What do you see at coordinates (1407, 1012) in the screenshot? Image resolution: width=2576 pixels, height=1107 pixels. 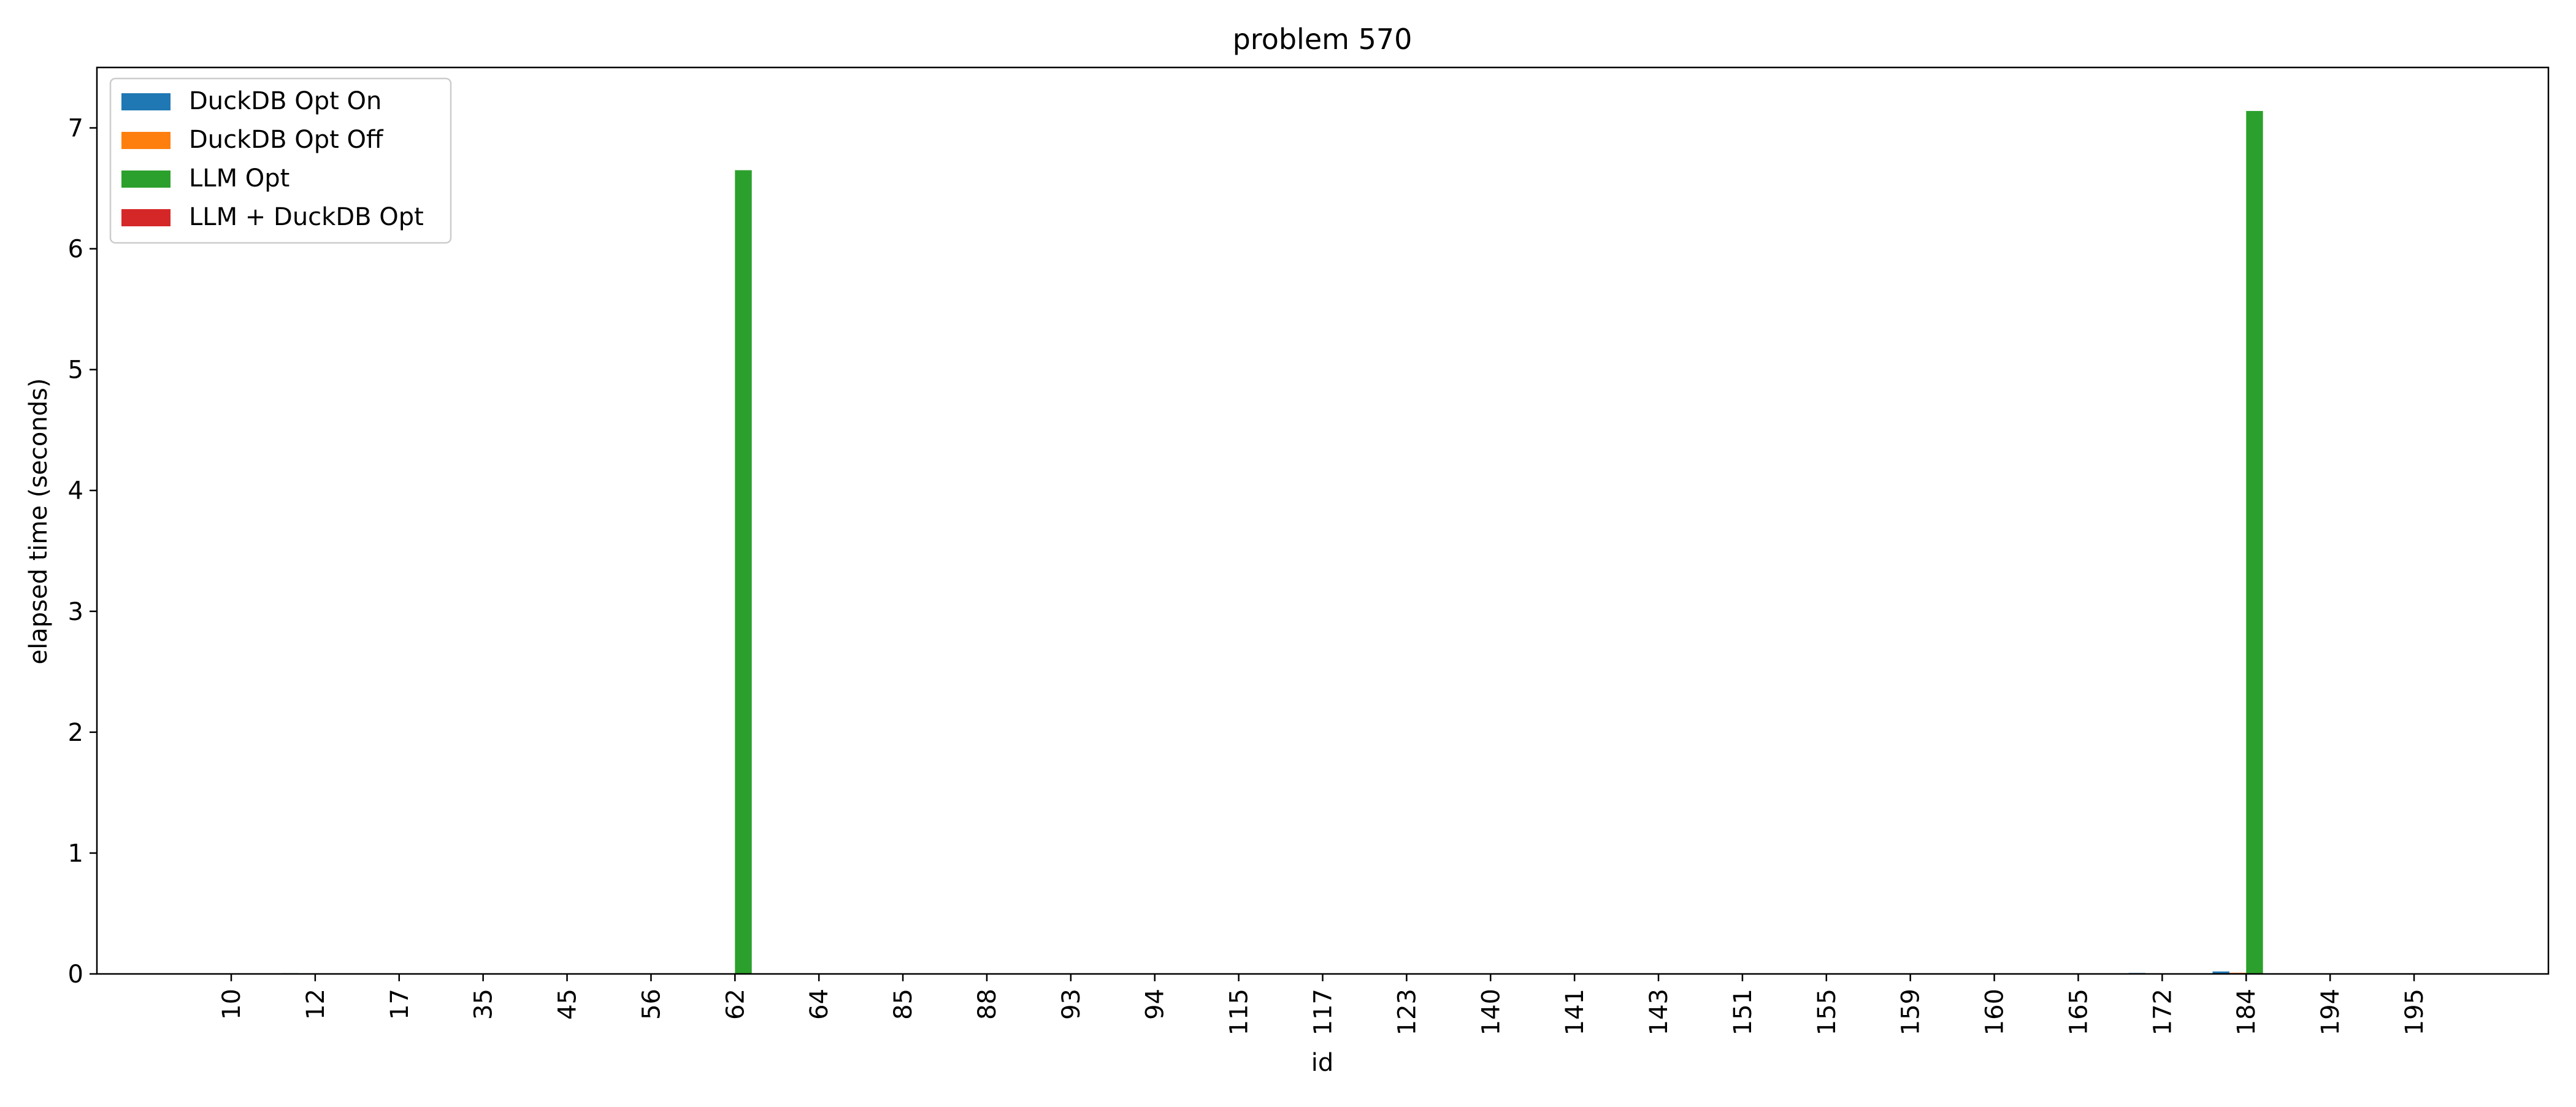 I see `x-tick-label: 123` at bounding box center [1407, 1012].